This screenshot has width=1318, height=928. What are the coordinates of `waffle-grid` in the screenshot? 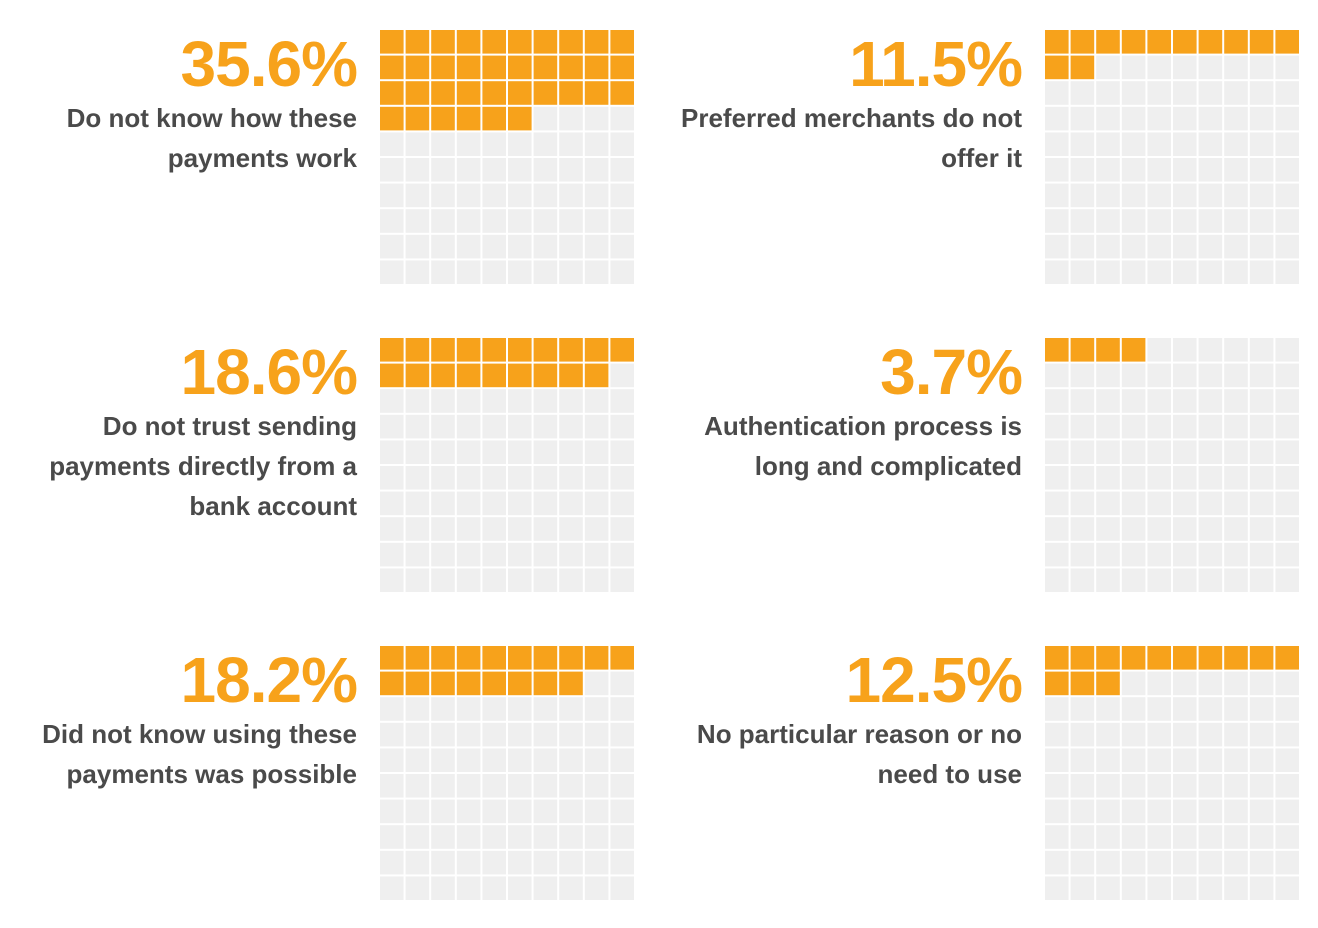 It's located at (1172, 157).